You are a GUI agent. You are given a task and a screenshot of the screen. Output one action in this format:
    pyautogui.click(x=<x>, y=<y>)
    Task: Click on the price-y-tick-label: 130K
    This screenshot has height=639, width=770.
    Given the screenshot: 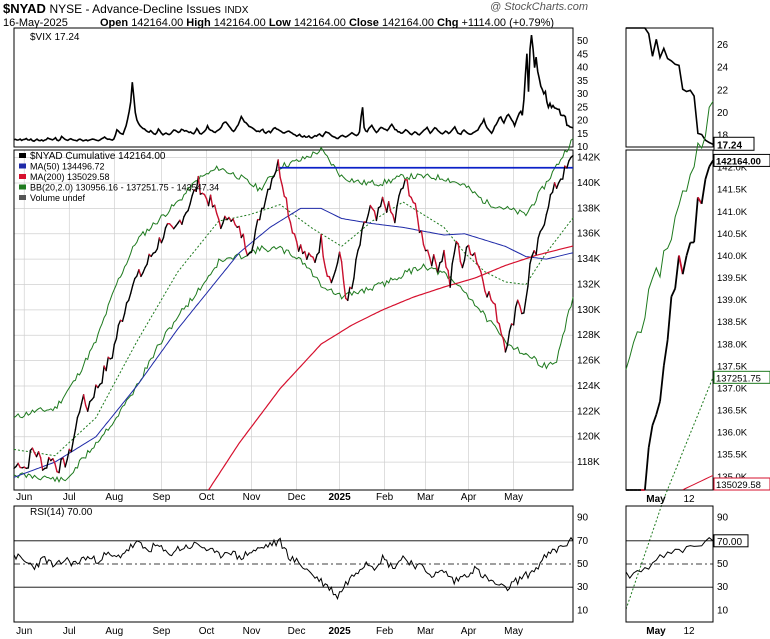 What is the action you would take?
    pyautogui.click(x=589, y=310)
    